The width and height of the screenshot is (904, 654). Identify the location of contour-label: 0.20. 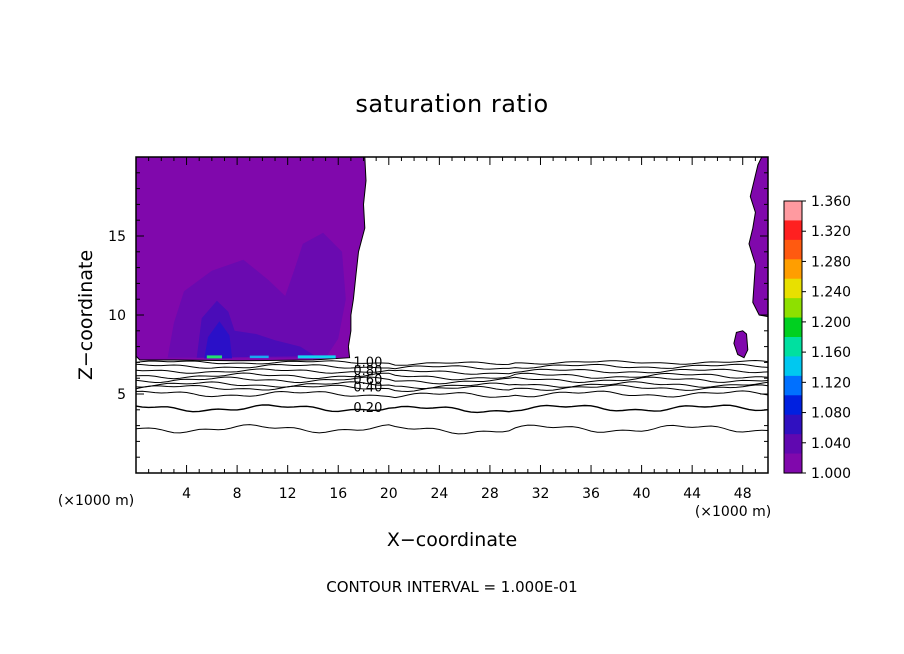
(367, 408).